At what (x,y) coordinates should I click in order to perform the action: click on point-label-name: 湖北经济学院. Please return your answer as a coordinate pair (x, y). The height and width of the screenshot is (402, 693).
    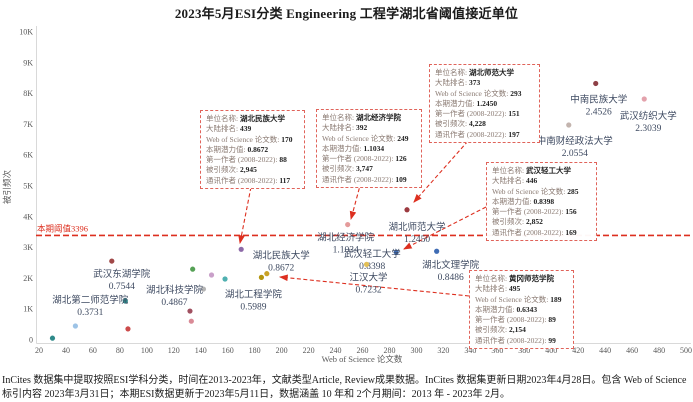
    Looking at the image, I should click on (346, 238).